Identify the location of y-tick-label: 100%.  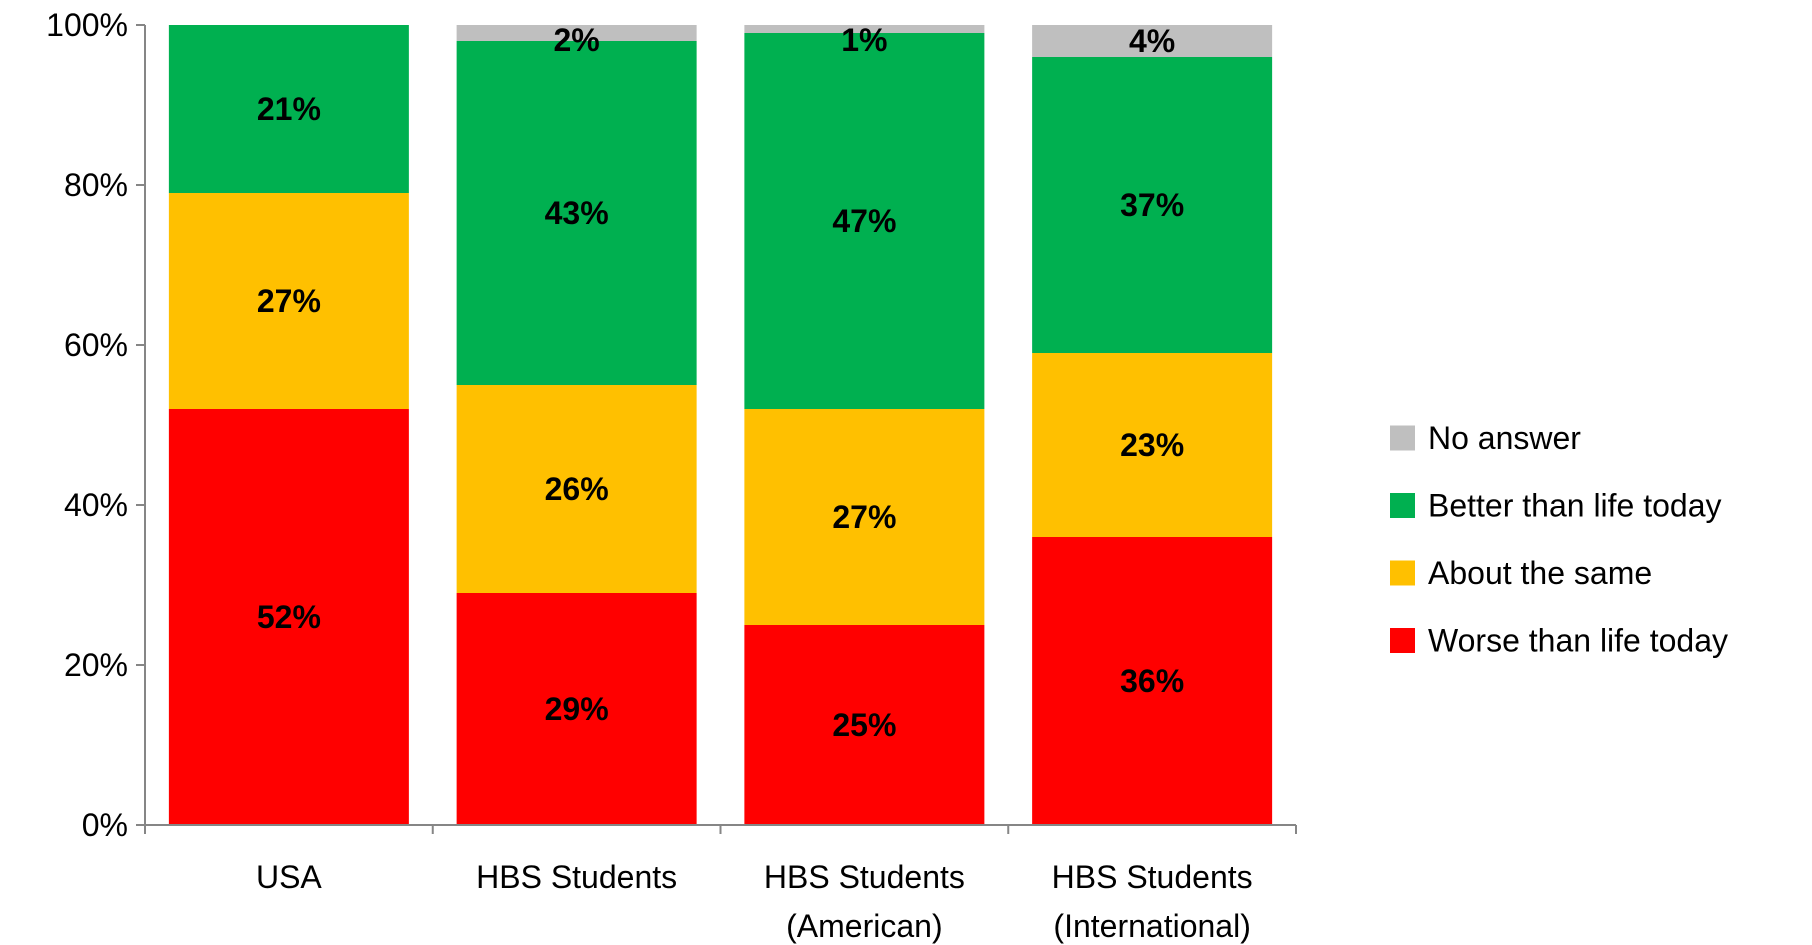
(87, 25).